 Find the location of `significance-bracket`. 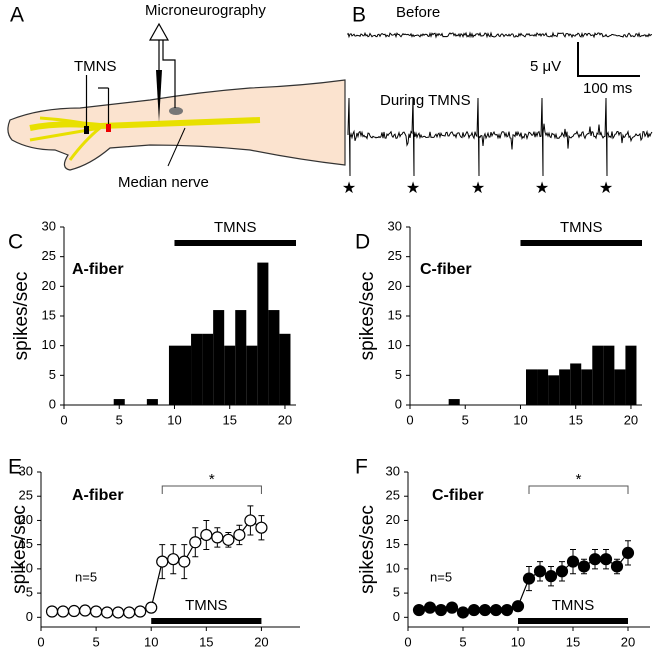

significance-bracket is located at coordinates (211, 489).